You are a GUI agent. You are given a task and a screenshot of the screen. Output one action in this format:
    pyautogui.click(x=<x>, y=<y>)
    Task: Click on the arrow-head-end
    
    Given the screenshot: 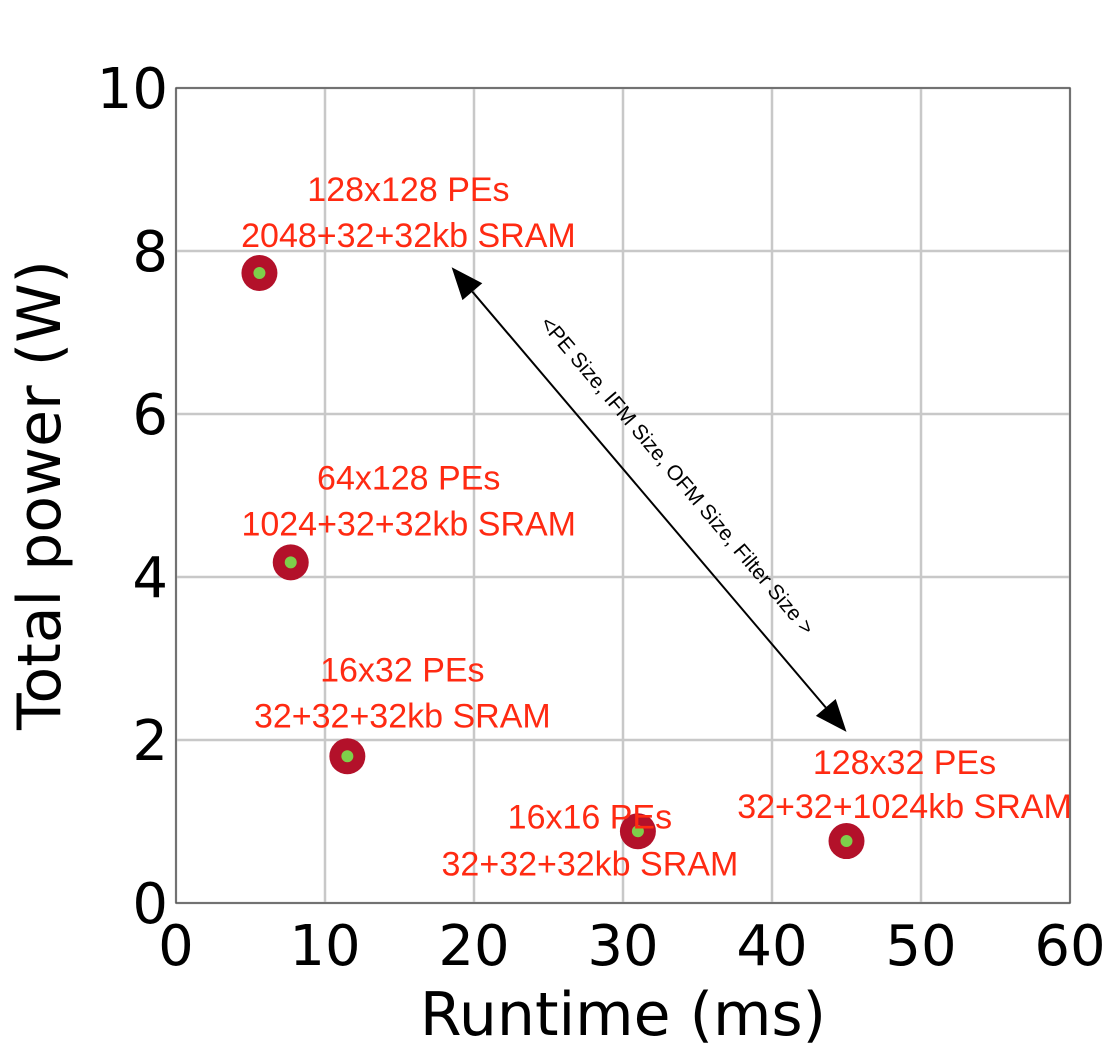 What is the action you would take?
    pyautogui.click(x=831, y=715)
    